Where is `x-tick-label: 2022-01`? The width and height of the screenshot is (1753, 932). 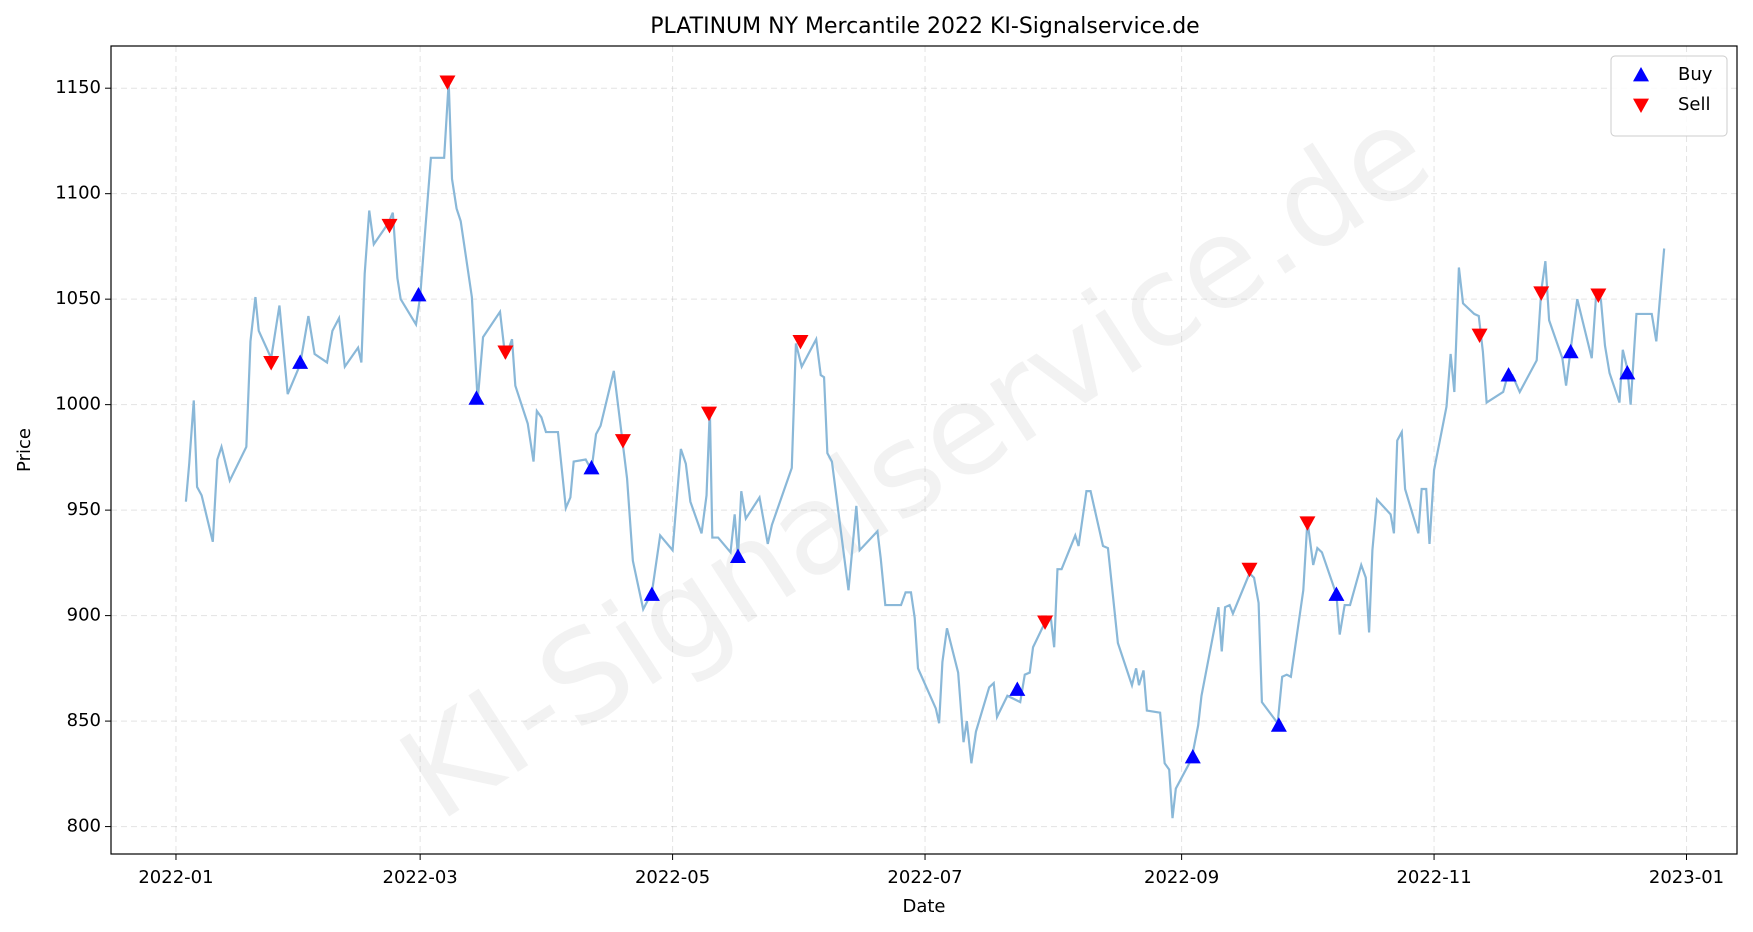 x-tick-label: 2022-01 is located at coordinates (175, 877).